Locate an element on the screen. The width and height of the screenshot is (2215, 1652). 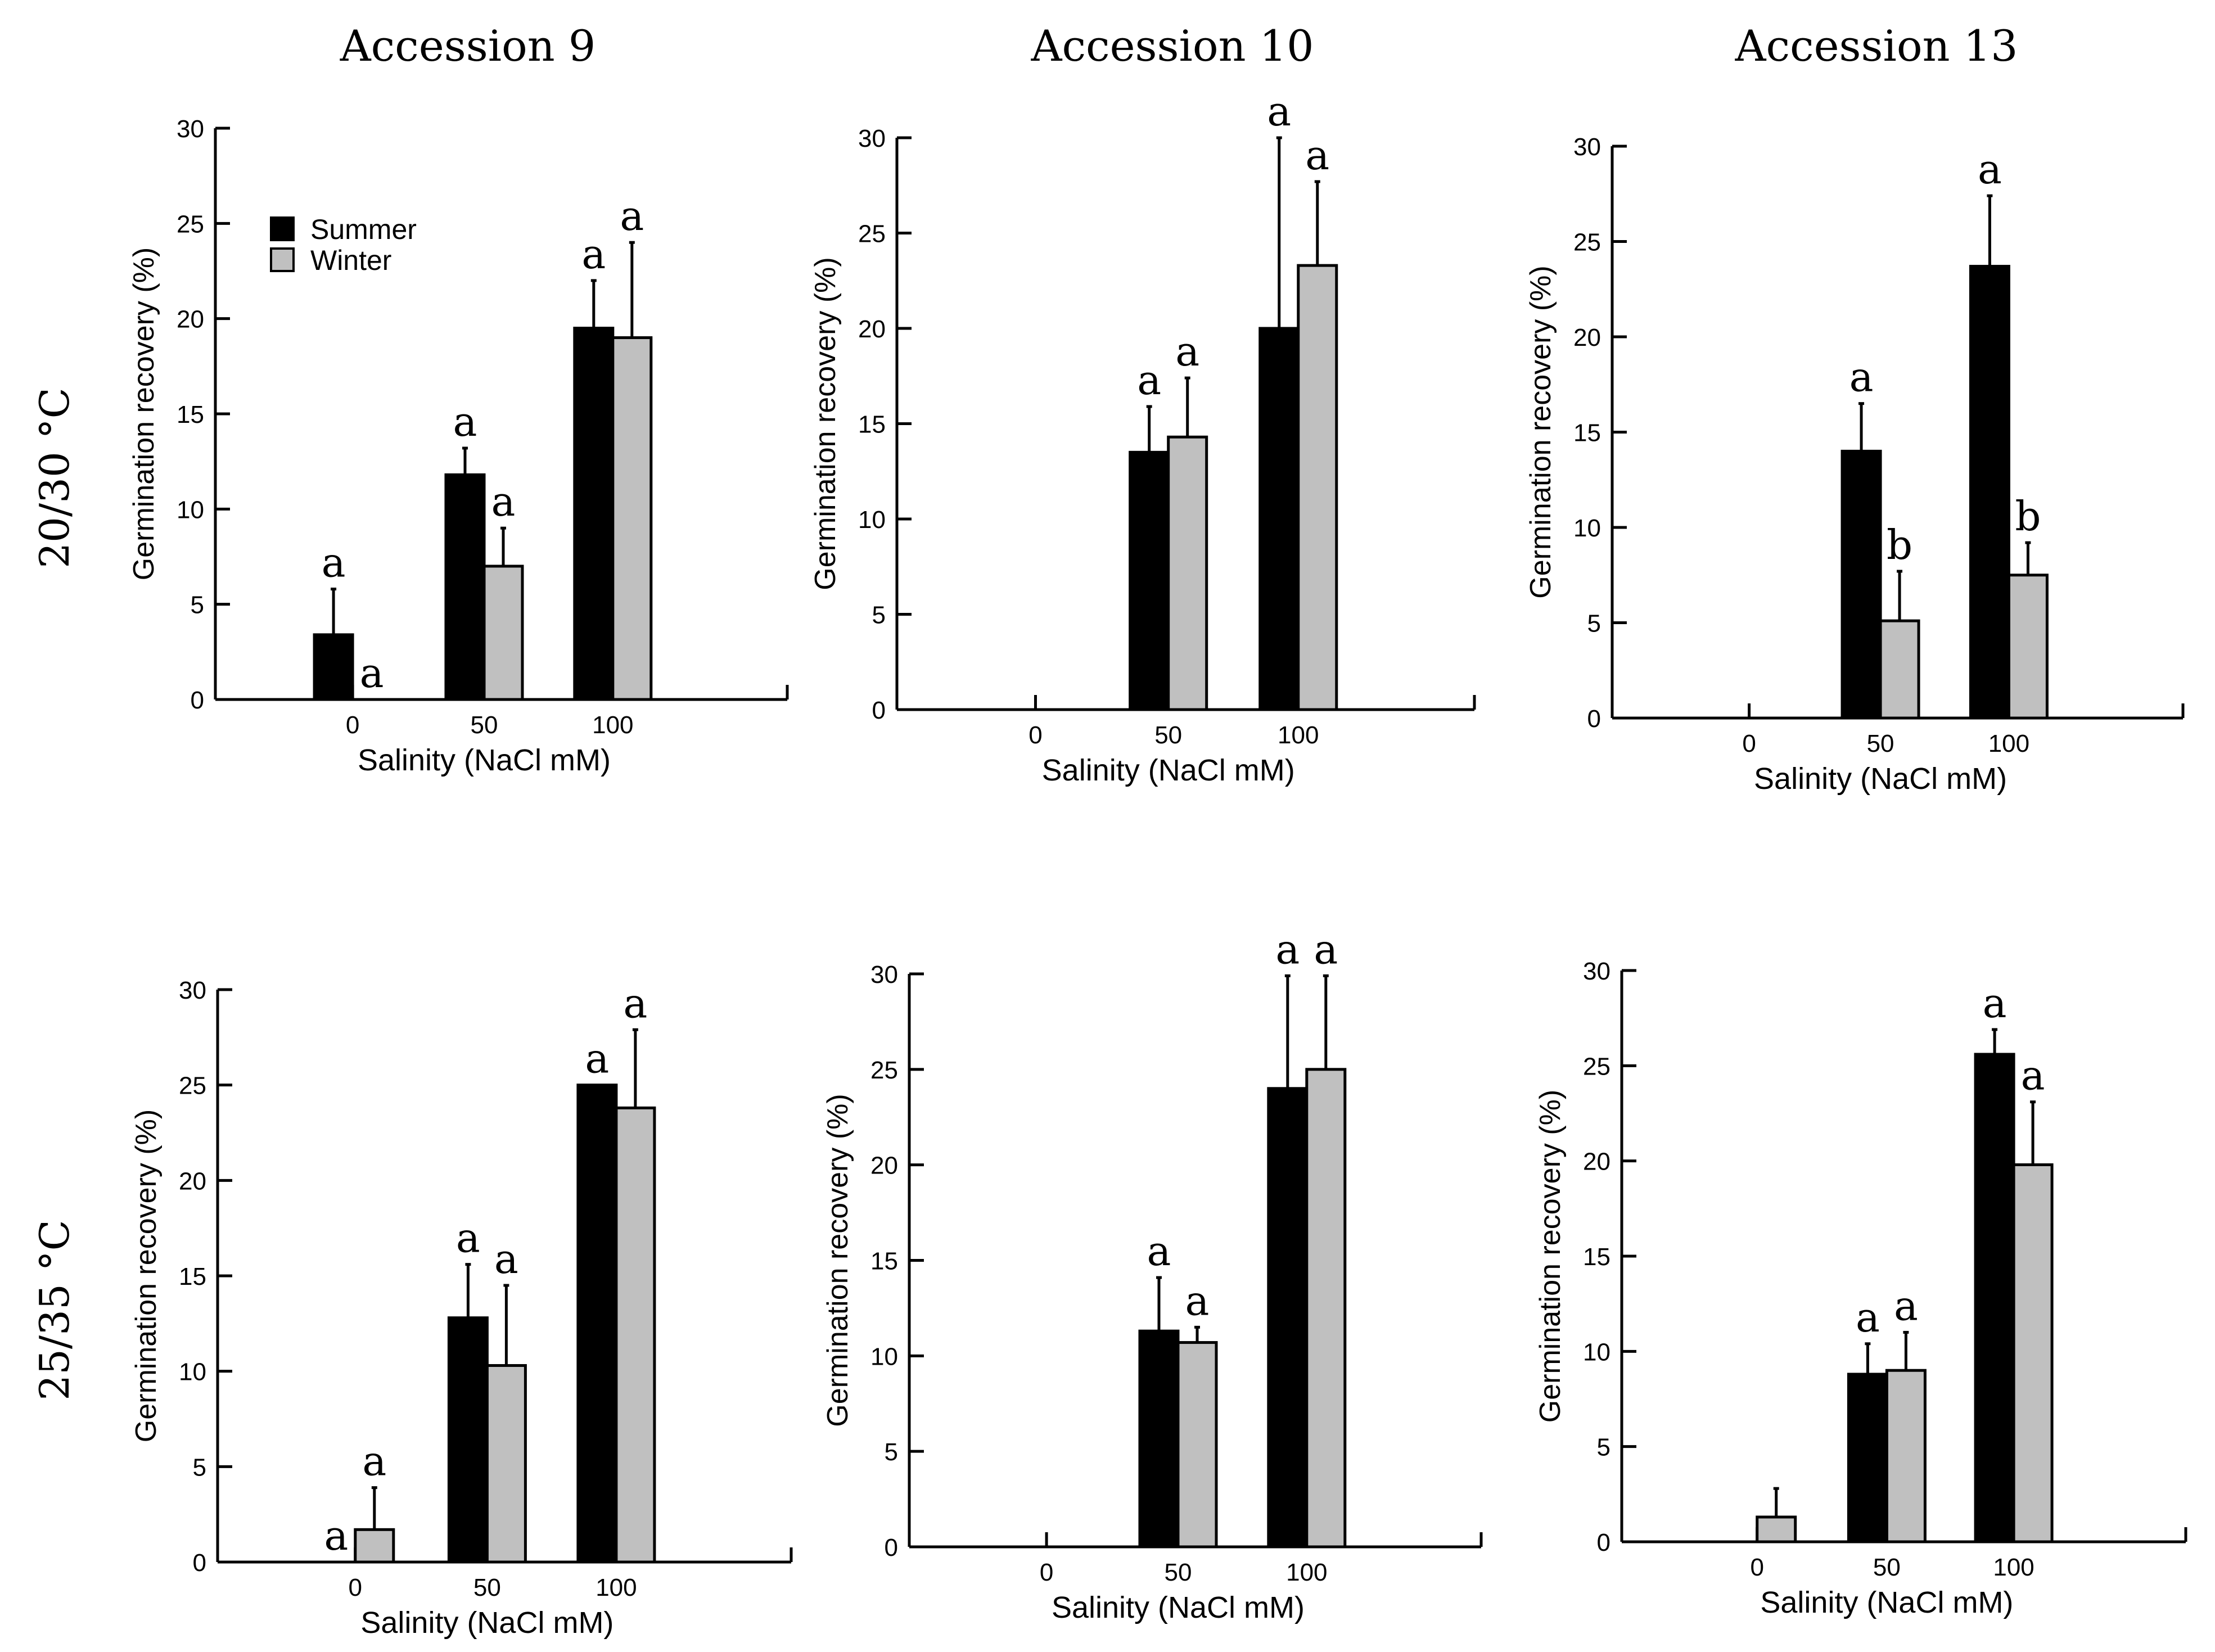
row-label-25-35: 25/35 °C is located at coordinates (55, 1310).